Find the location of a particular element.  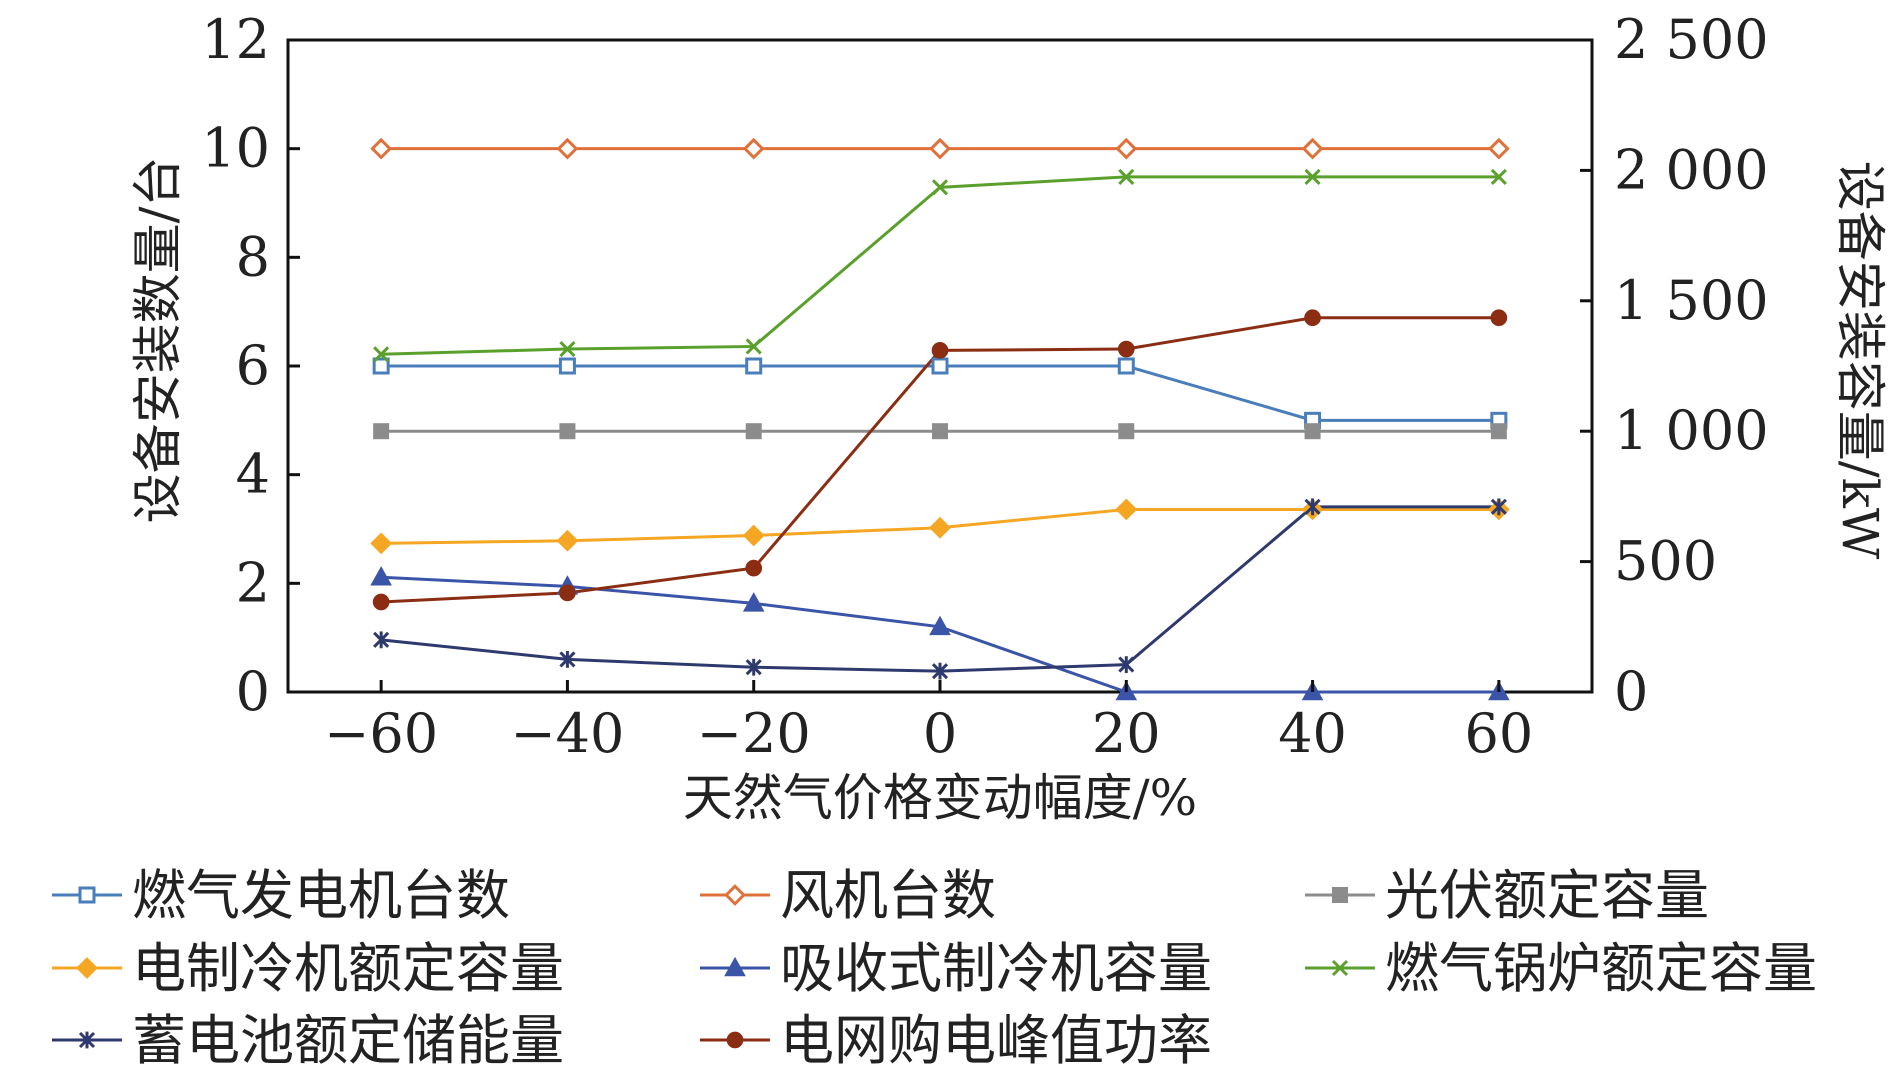

right-y-tick-label: 1 500 is located at coordinates (1691, 300).